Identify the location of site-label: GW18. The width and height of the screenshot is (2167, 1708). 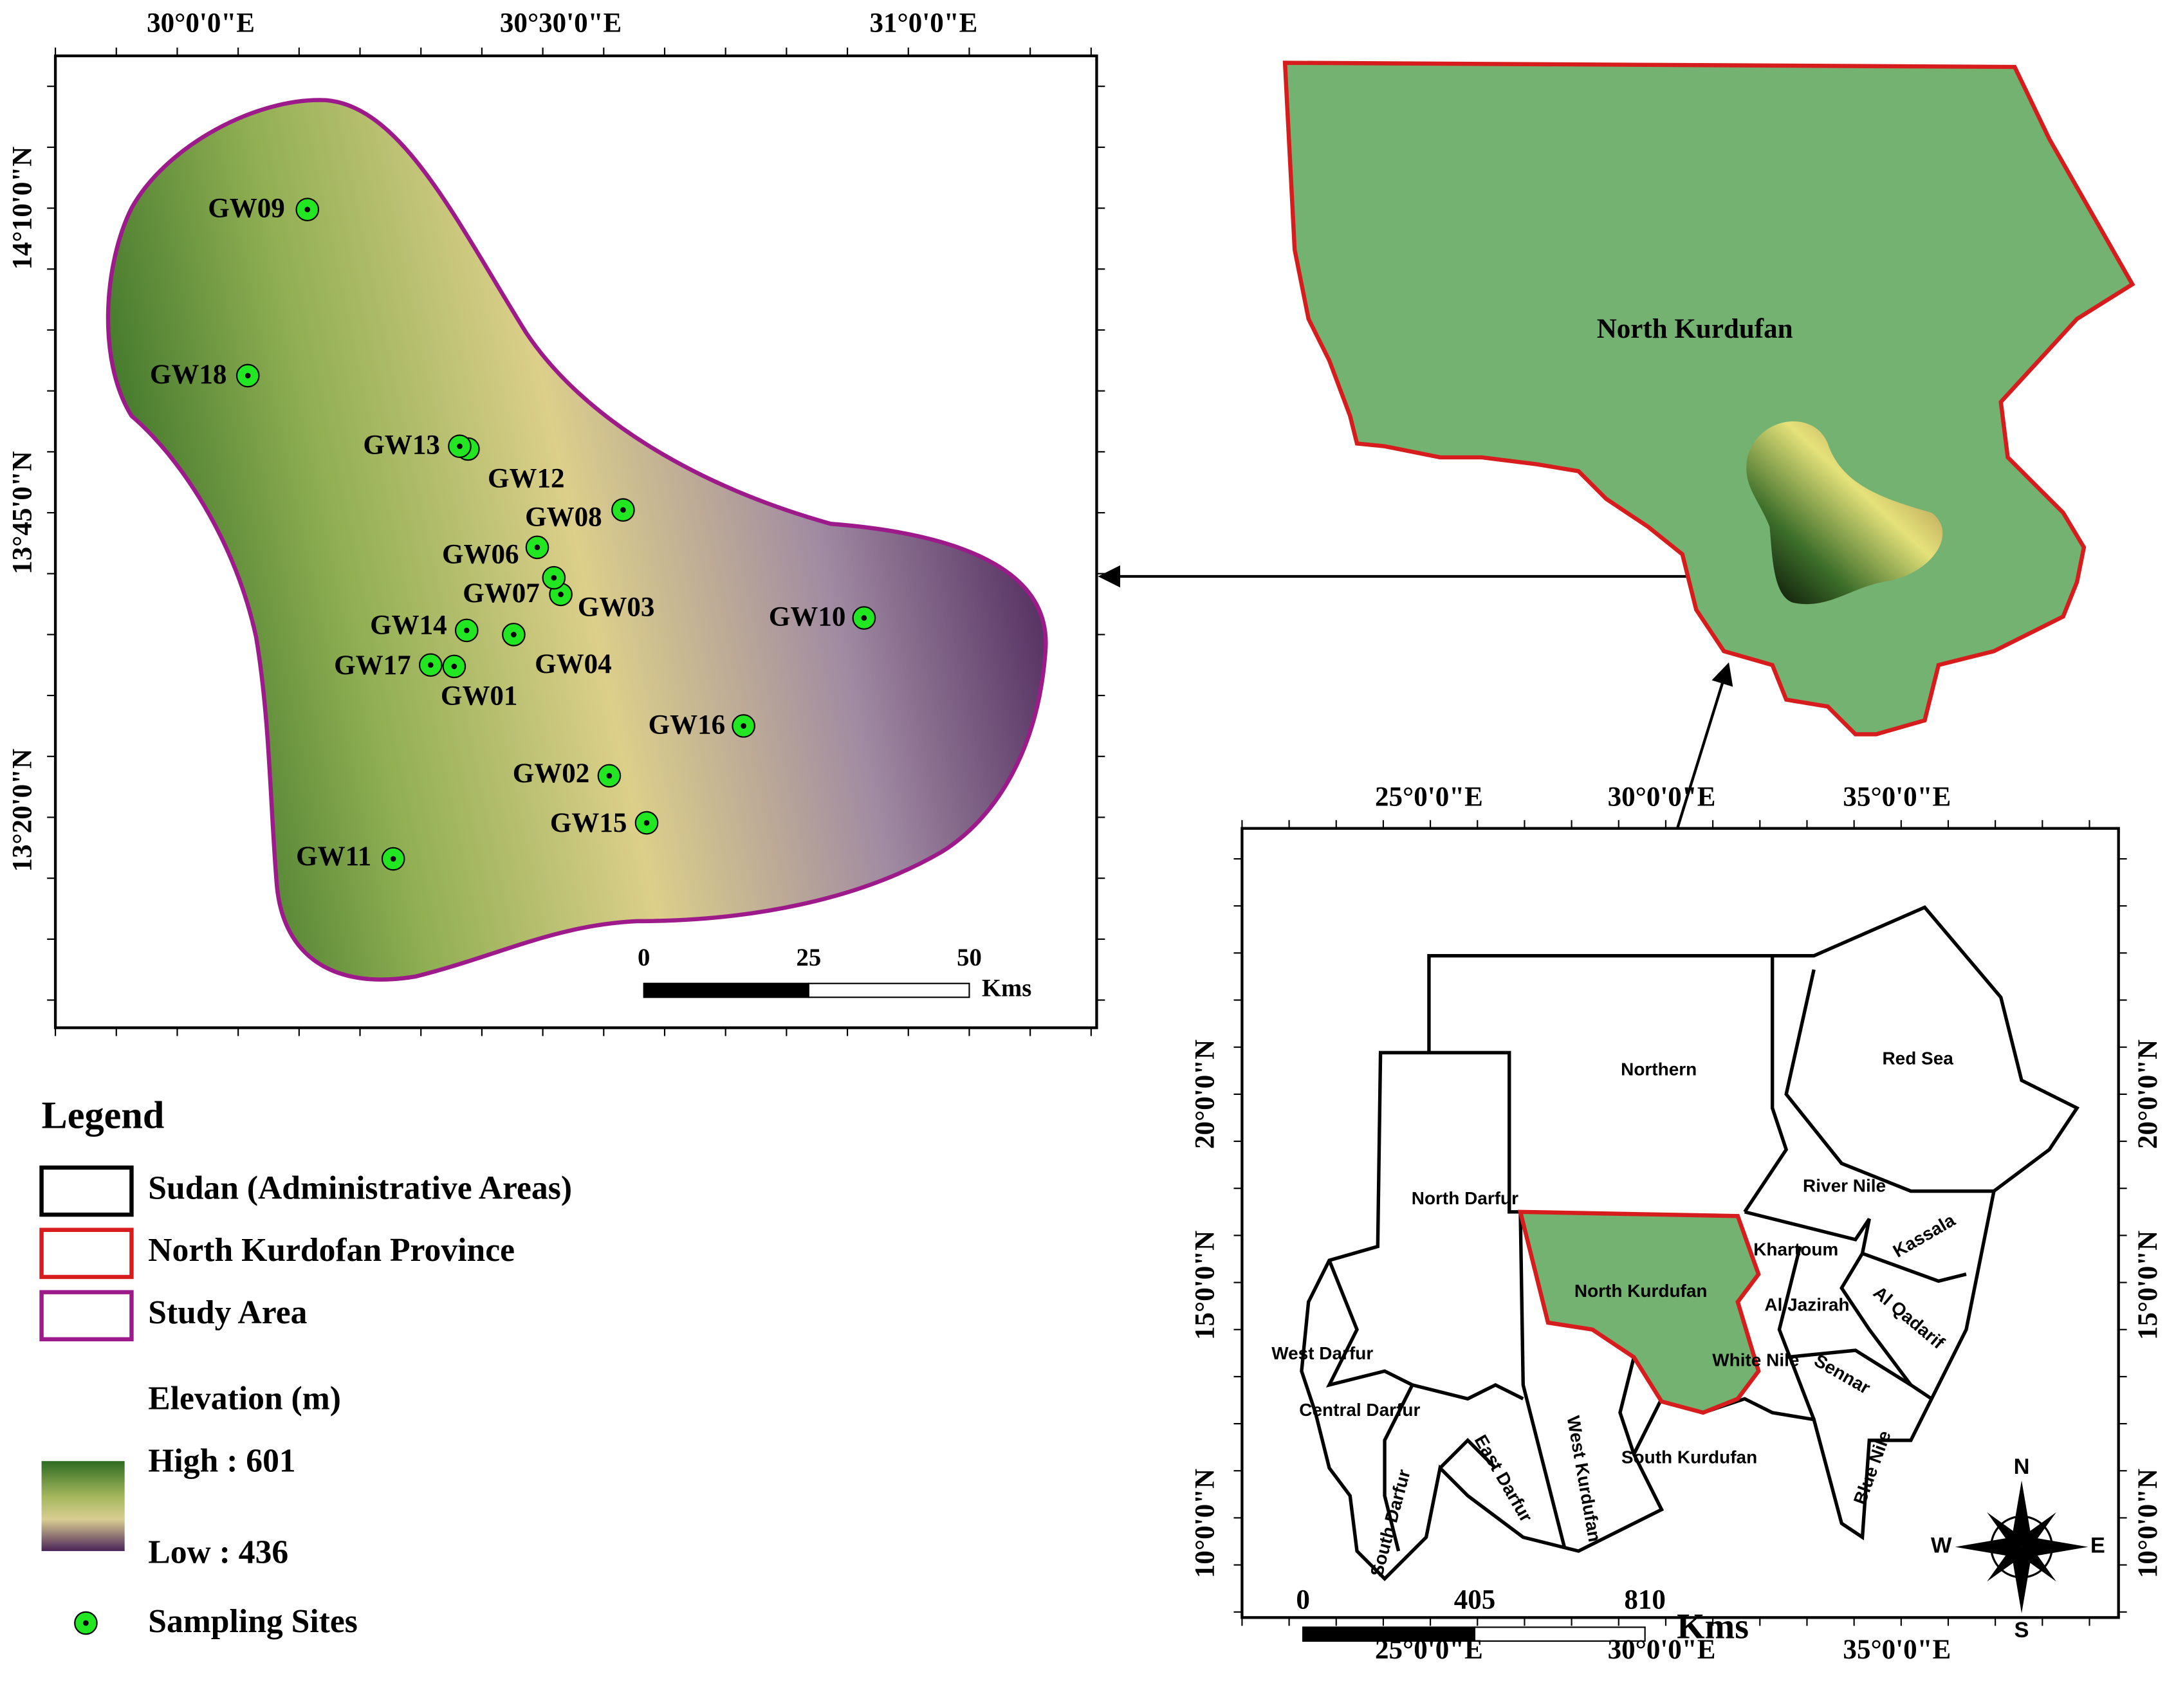
(189, 375).